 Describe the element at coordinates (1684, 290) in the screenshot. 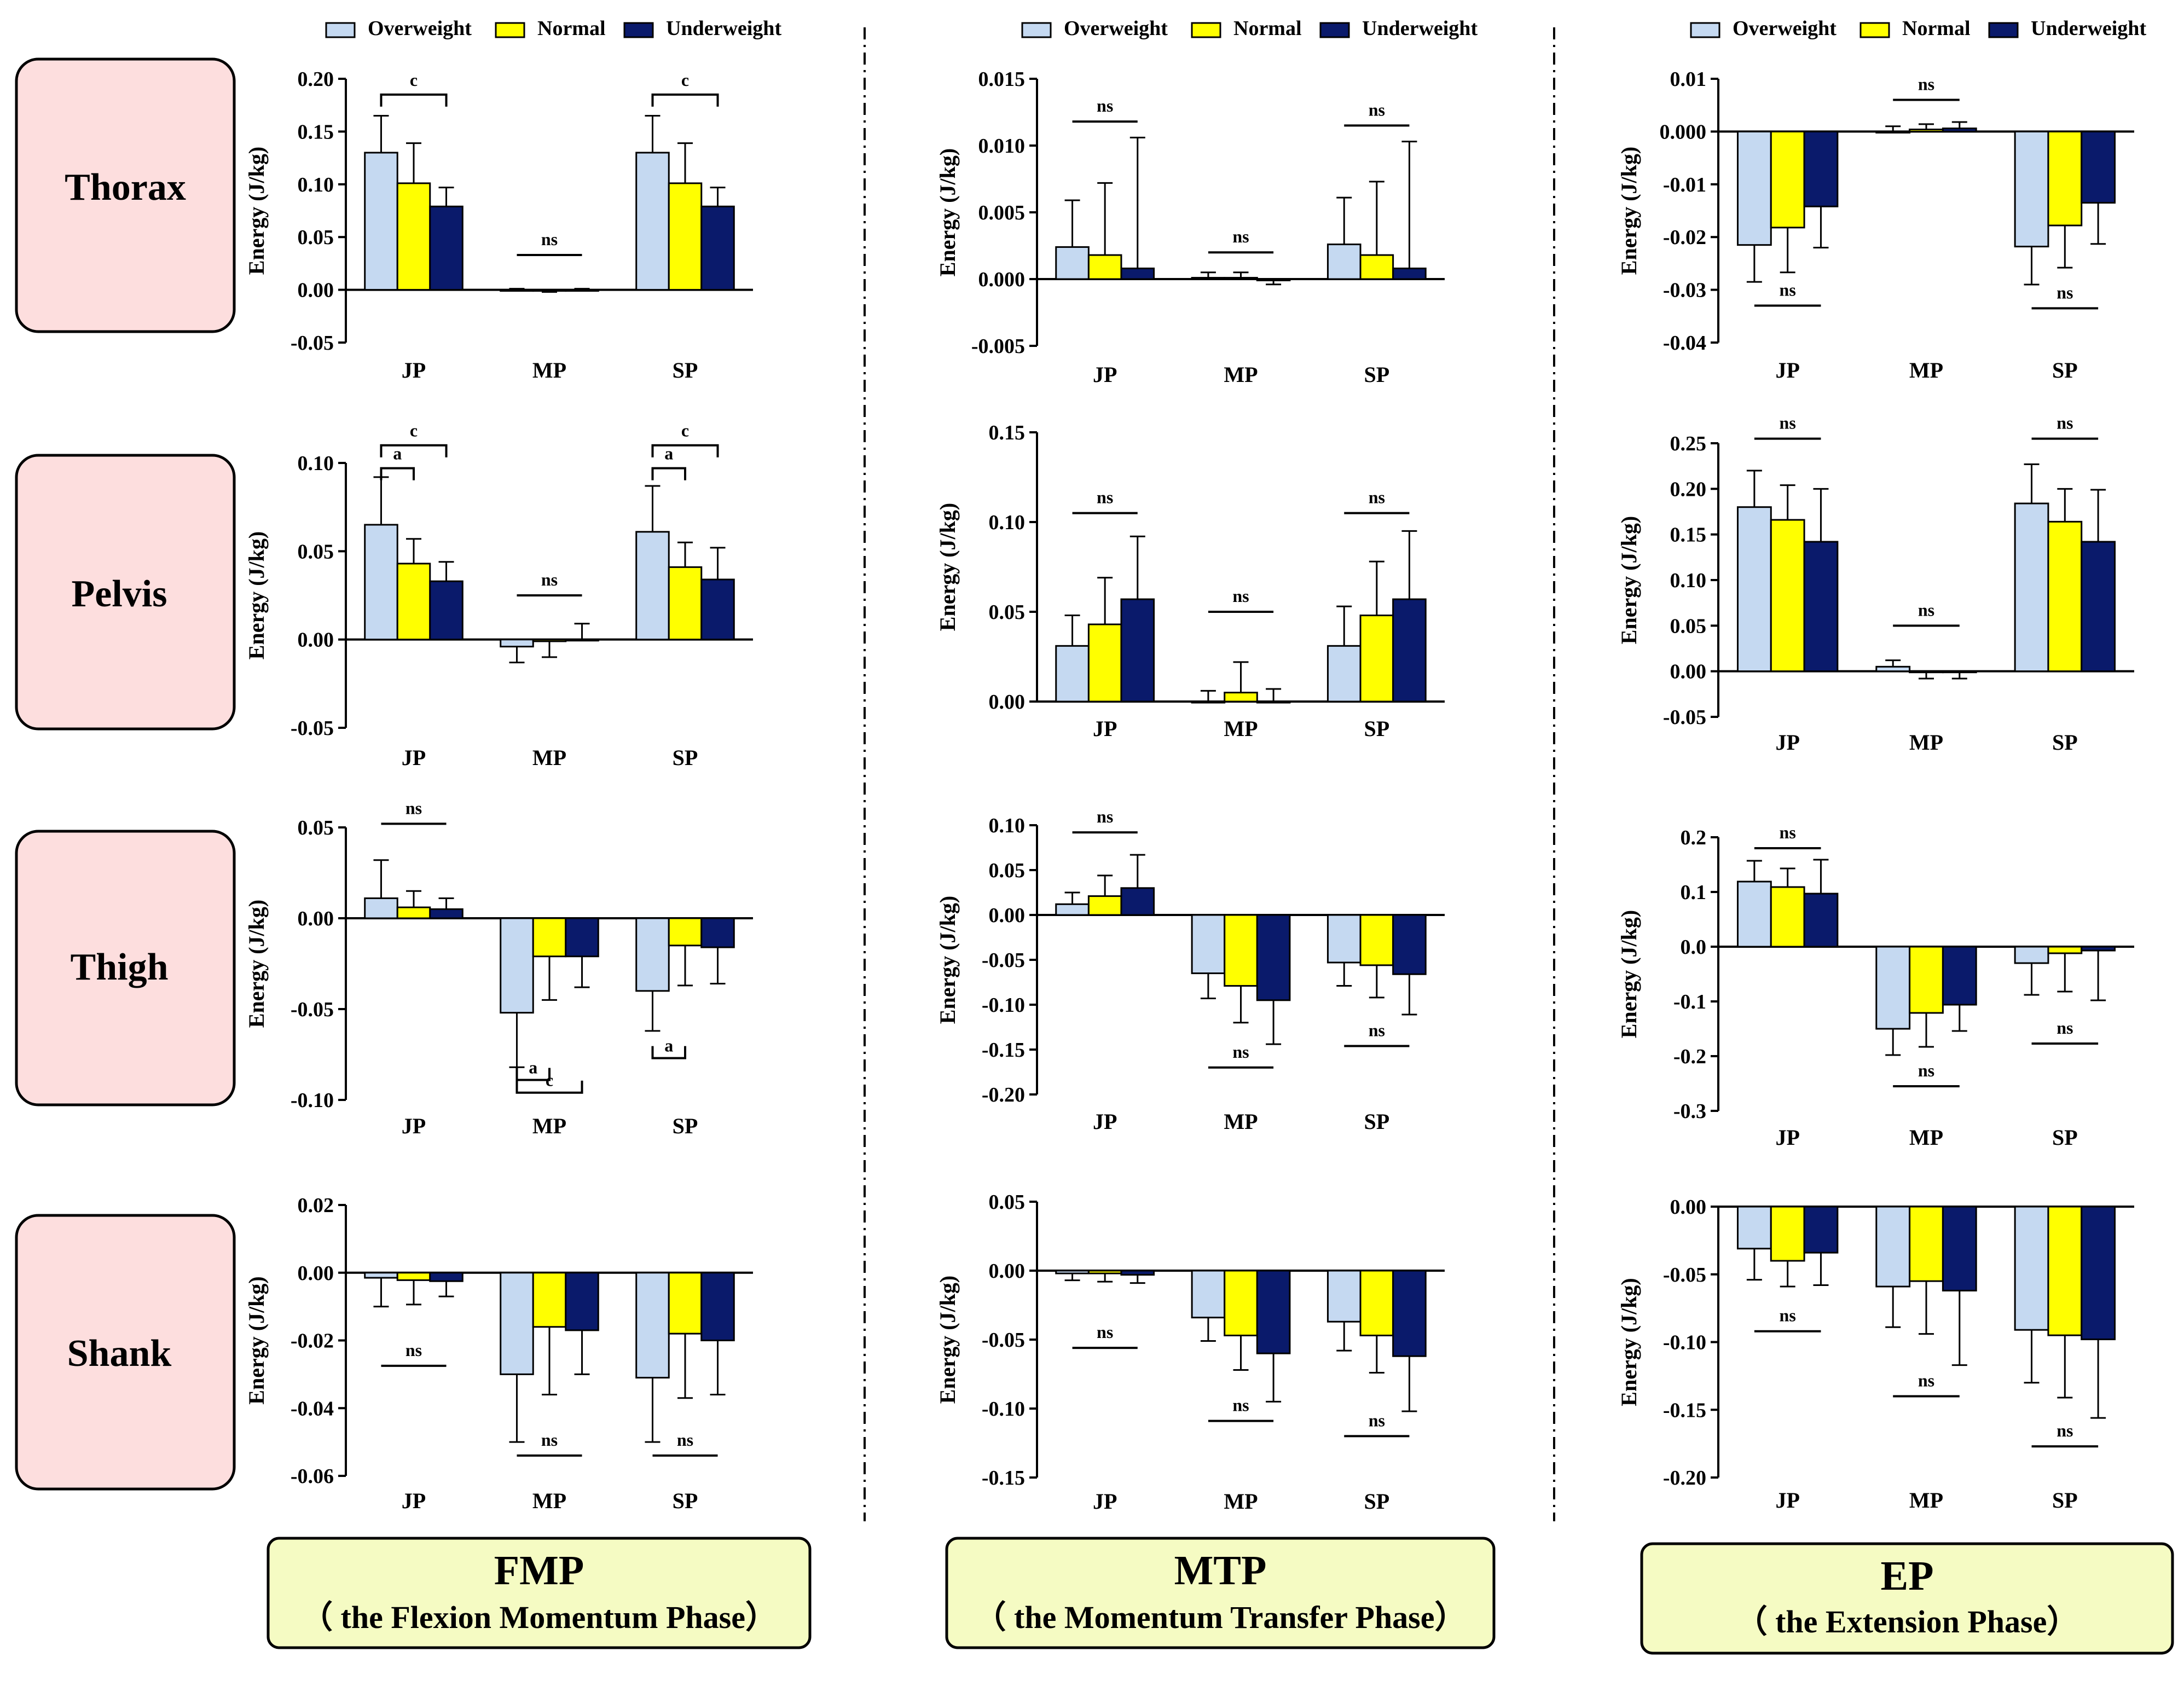

I see `y-tick-label: -0.03` at that location.